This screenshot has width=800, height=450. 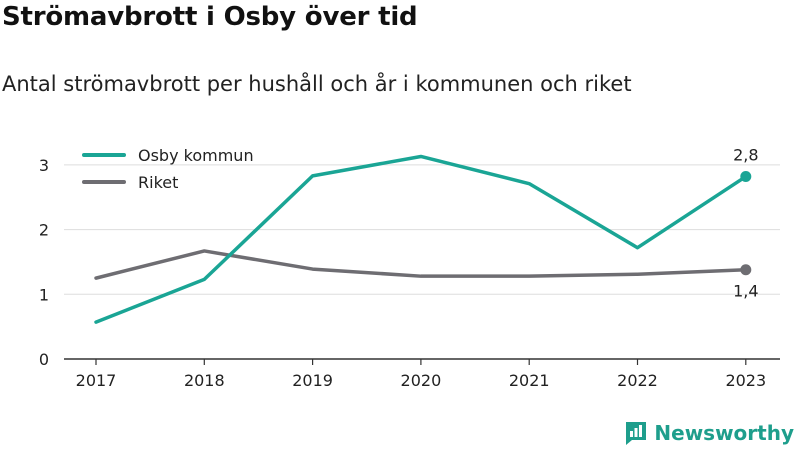 I want to click on x-tick-label: 2022, so click(x=637, y=380).